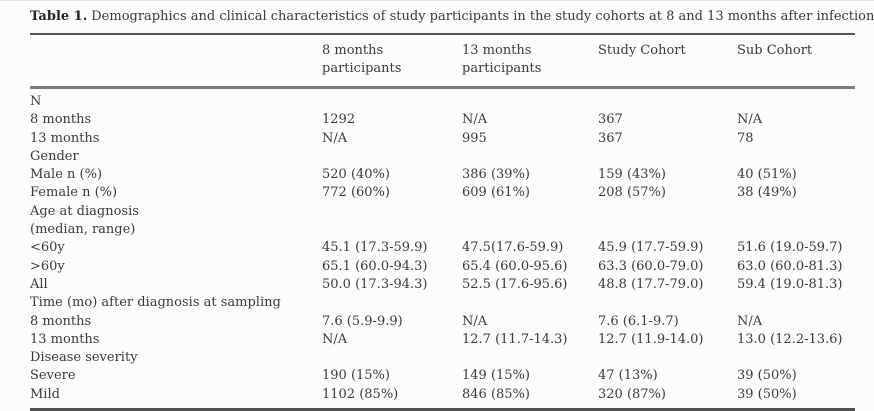 The image size is (874, 411). I want to click on data-cell: 12.7 (11.7-14.3), so click(515, 339).